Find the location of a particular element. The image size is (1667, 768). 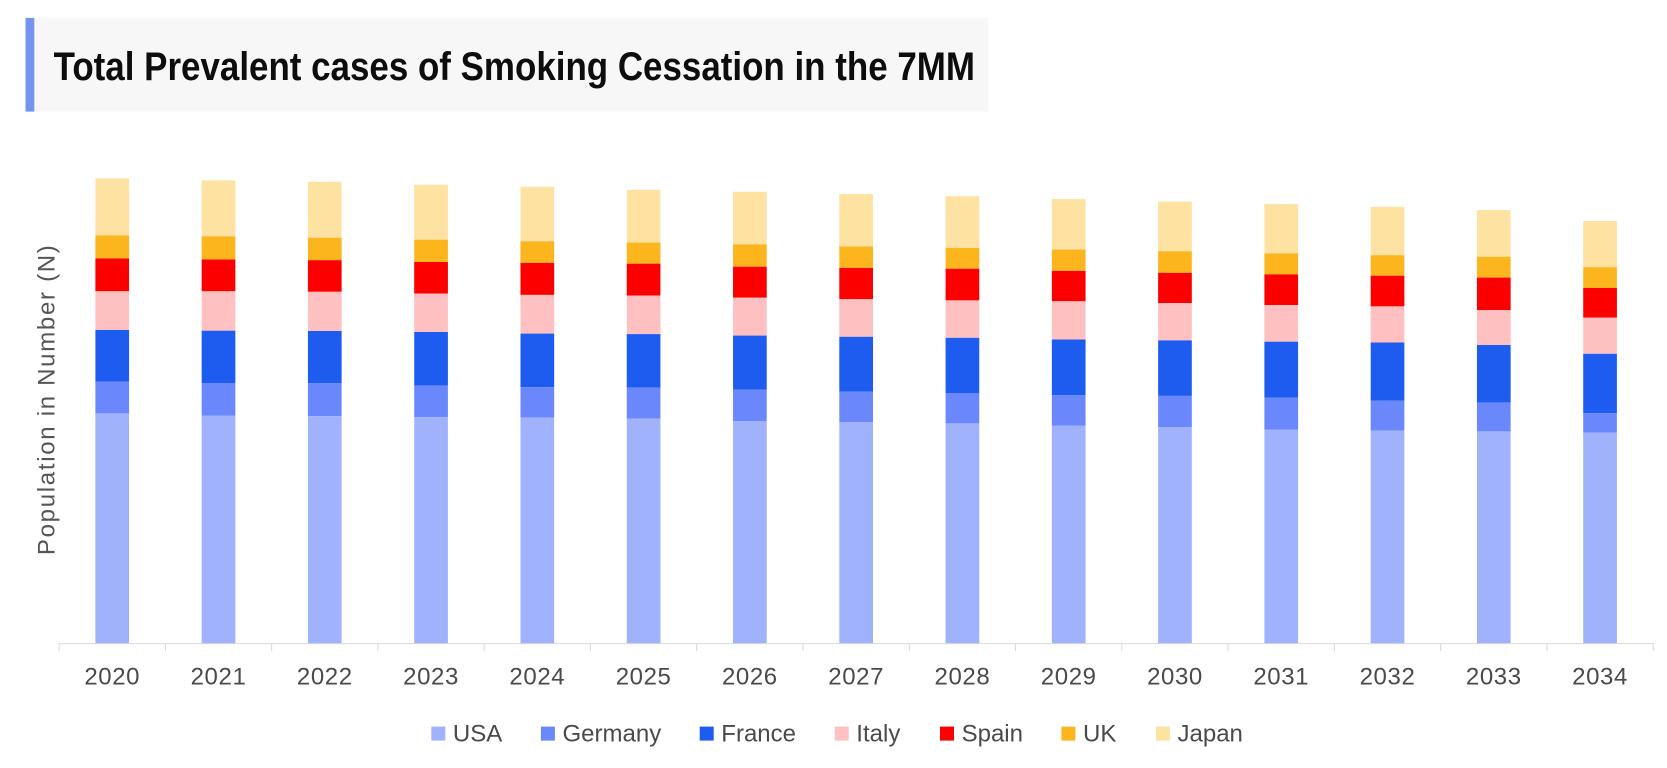

svg-text: 2029 is located at coordinates (1069, 677).